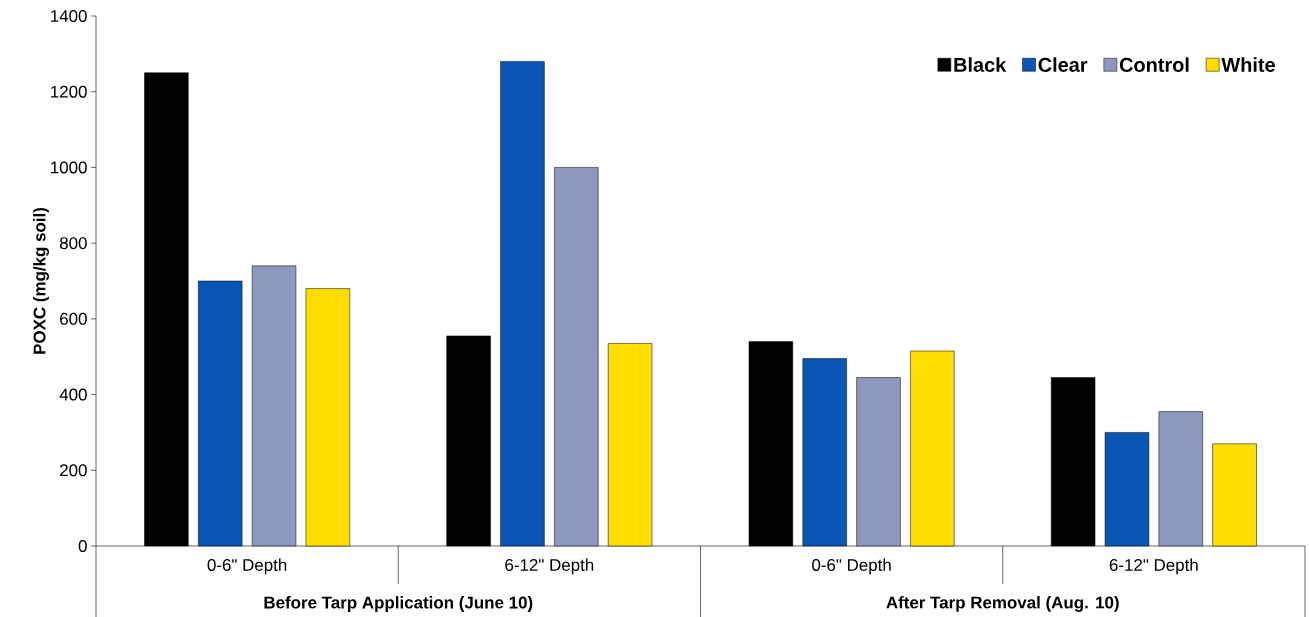 The height and width of the screenshot is (617, 1309). I want to click on y-tick-label: 1400, so click(69, 16).